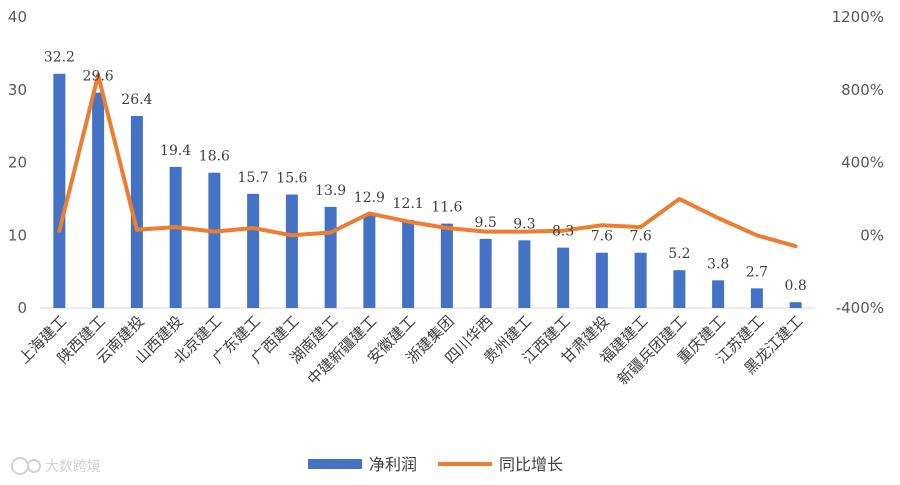 The height and width of the screenshot is (485, 900). I want to click on bar-data-label: 2.7, so click(757, 272).